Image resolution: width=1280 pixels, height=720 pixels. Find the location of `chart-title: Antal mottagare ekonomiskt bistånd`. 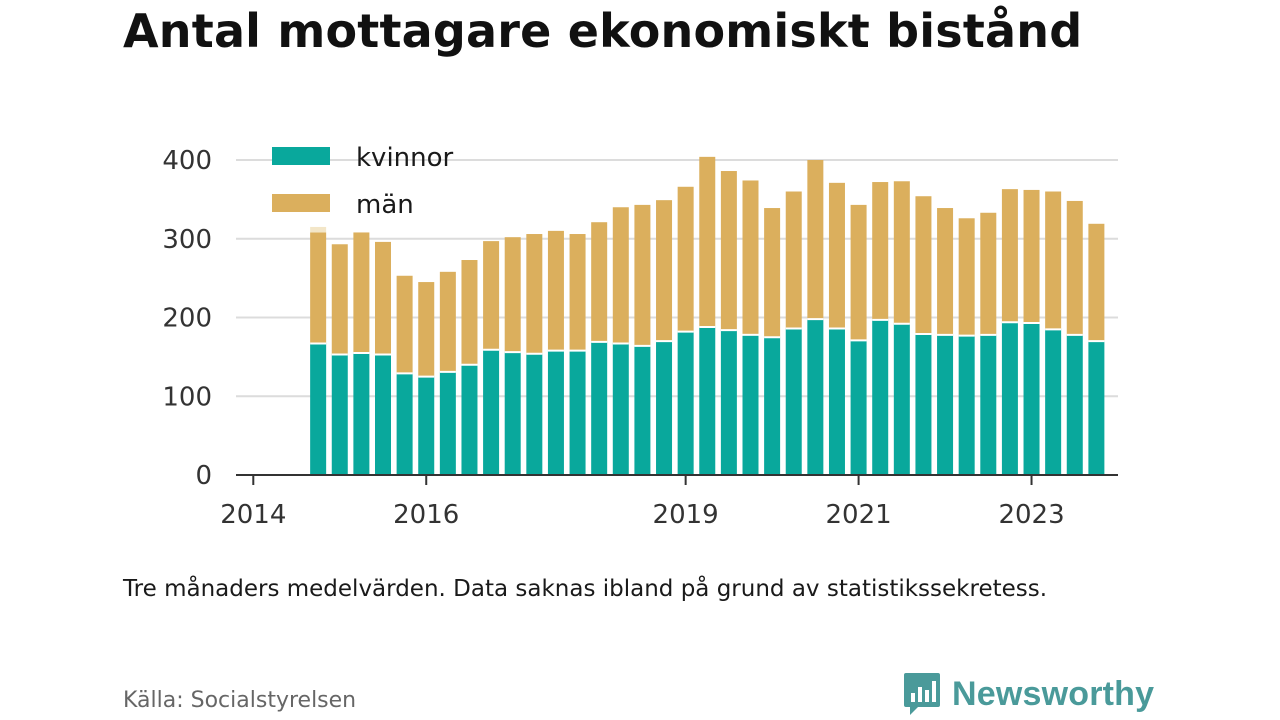

chart-title: Antal mottagare ekonomiskt bistånd is located at coordinates (603, 31).